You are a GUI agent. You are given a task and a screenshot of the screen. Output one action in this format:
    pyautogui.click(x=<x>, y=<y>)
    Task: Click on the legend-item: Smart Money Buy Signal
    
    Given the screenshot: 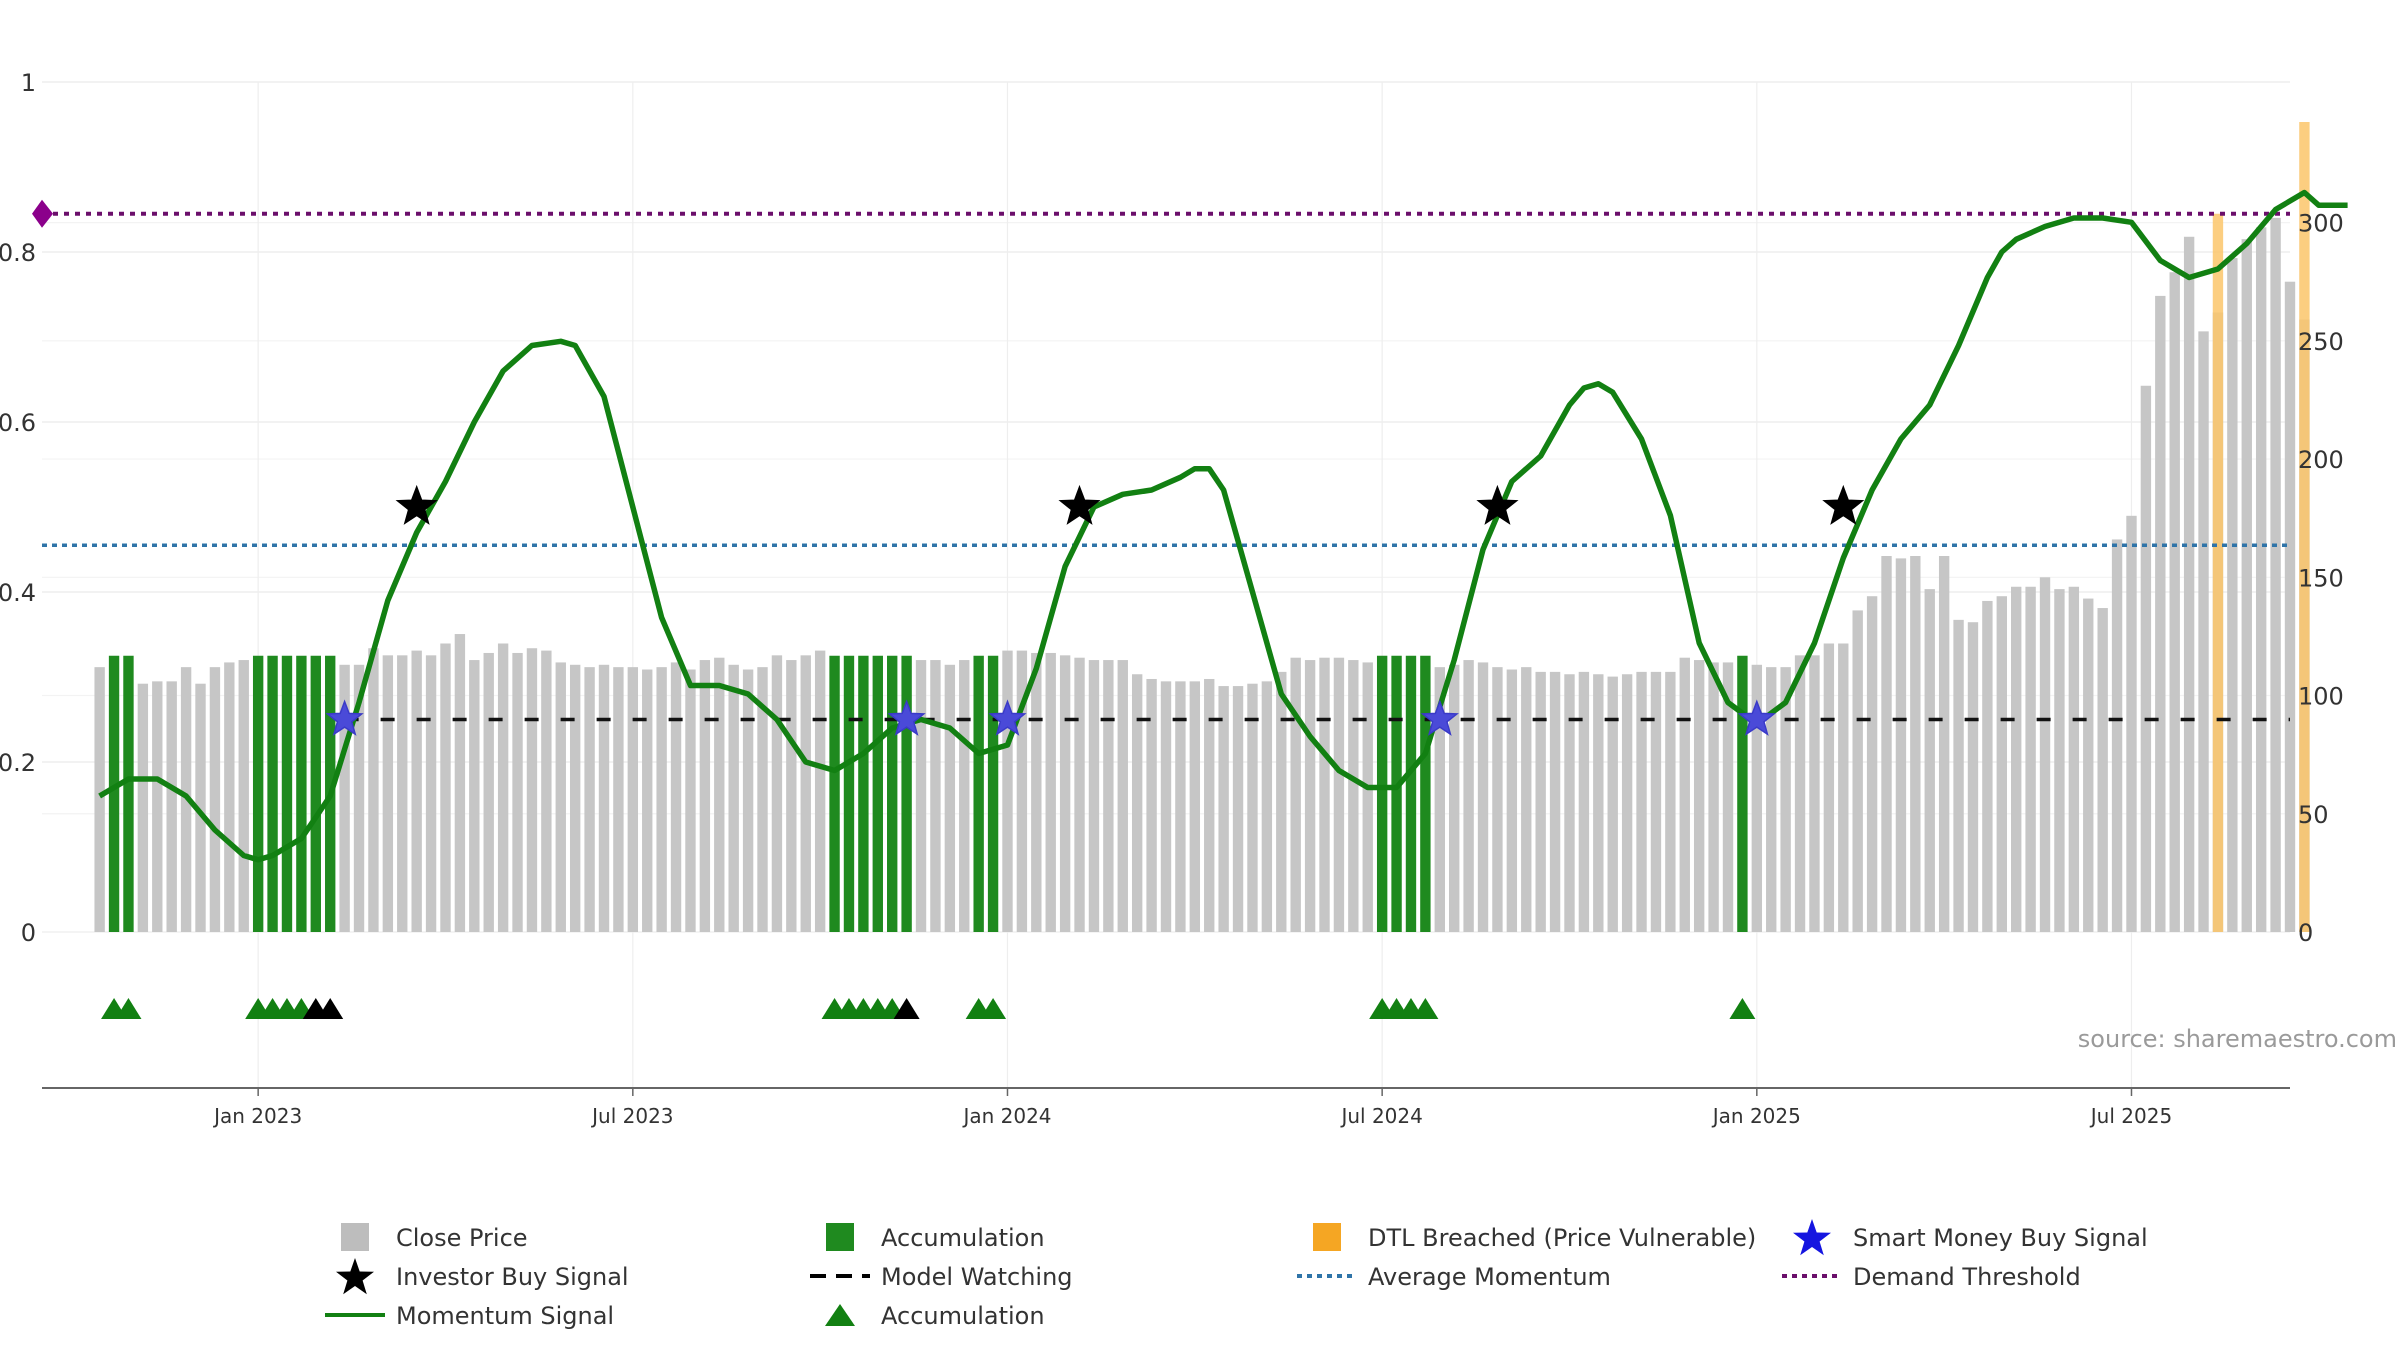 What is the action you would take?
    pyautogui.click(x=1970, y=1237)
    